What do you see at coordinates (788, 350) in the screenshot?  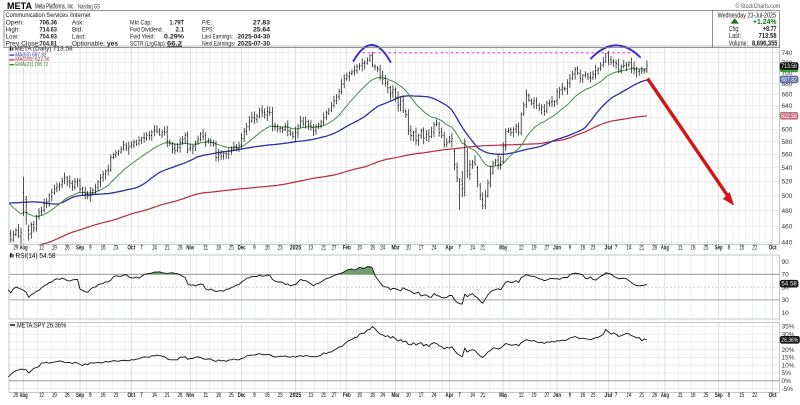 I see `svg-text: 20%` at bounding box center [788, 350].